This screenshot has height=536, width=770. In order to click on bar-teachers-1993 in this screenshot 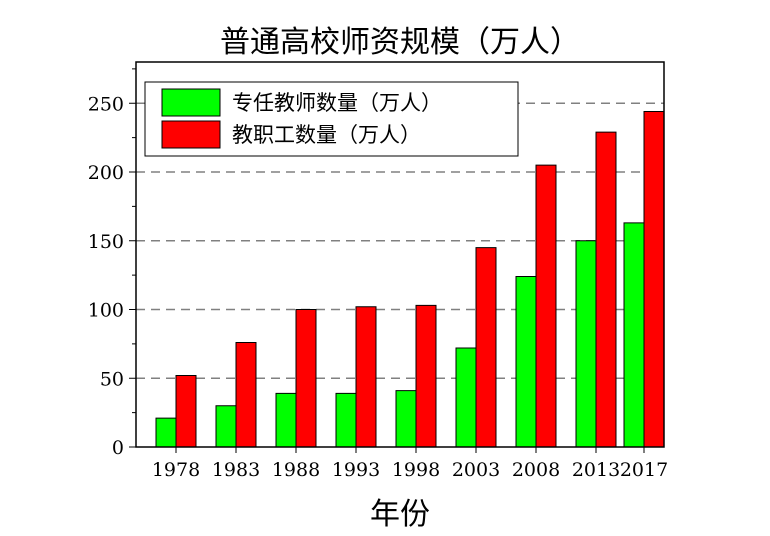, I will do `click(346, 420)`.